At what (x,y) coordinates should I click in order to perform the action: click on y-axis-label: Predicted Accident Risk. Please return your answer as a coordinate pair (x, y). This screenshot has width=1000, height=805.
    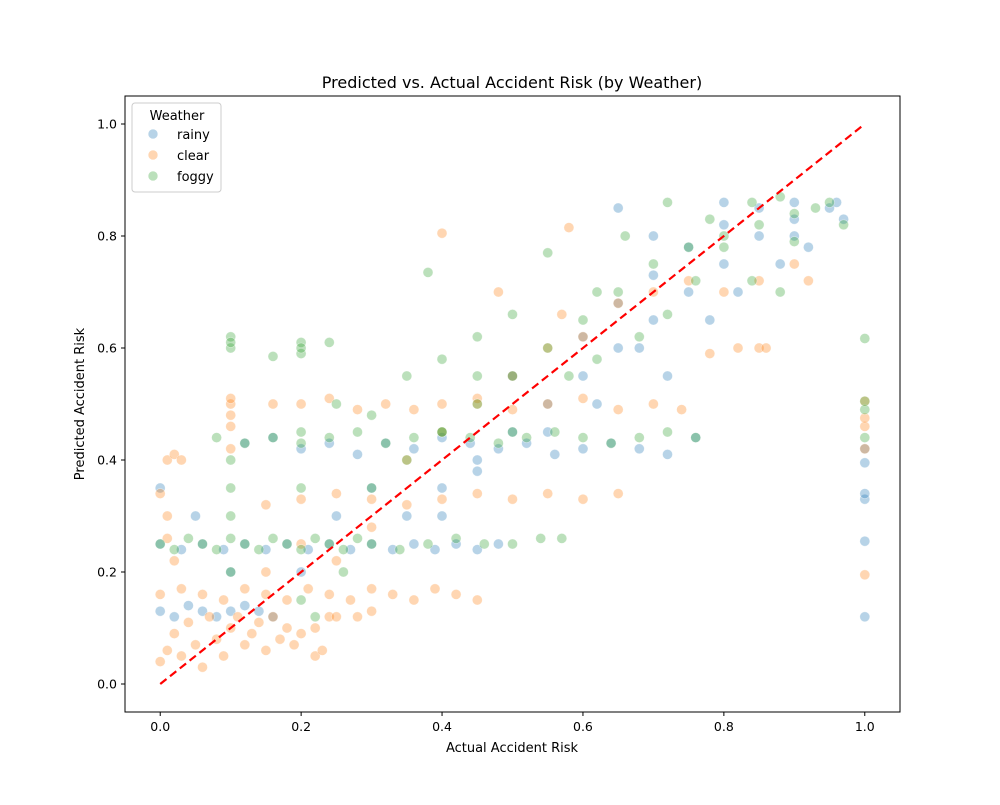
    Looking at the image, I should click on (80, 403).